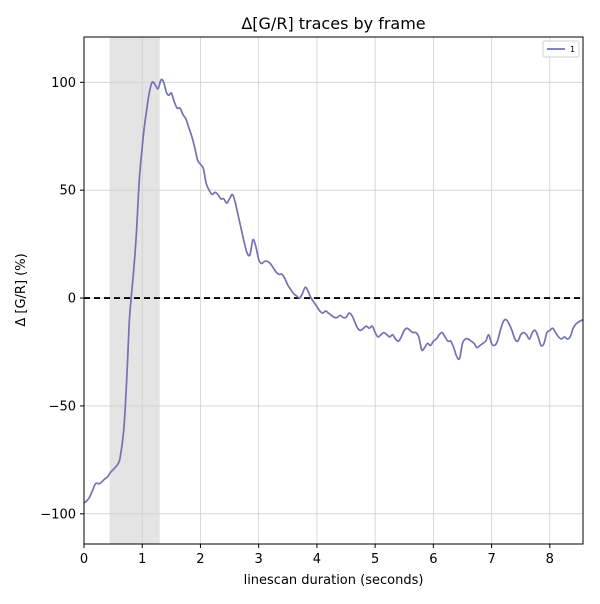 The height and width of the screenshot is (604, 600). What do you see at coordinates (572, 49) in the screenshot?
I see `legend-label: 1` at bounding box center [572, 49].